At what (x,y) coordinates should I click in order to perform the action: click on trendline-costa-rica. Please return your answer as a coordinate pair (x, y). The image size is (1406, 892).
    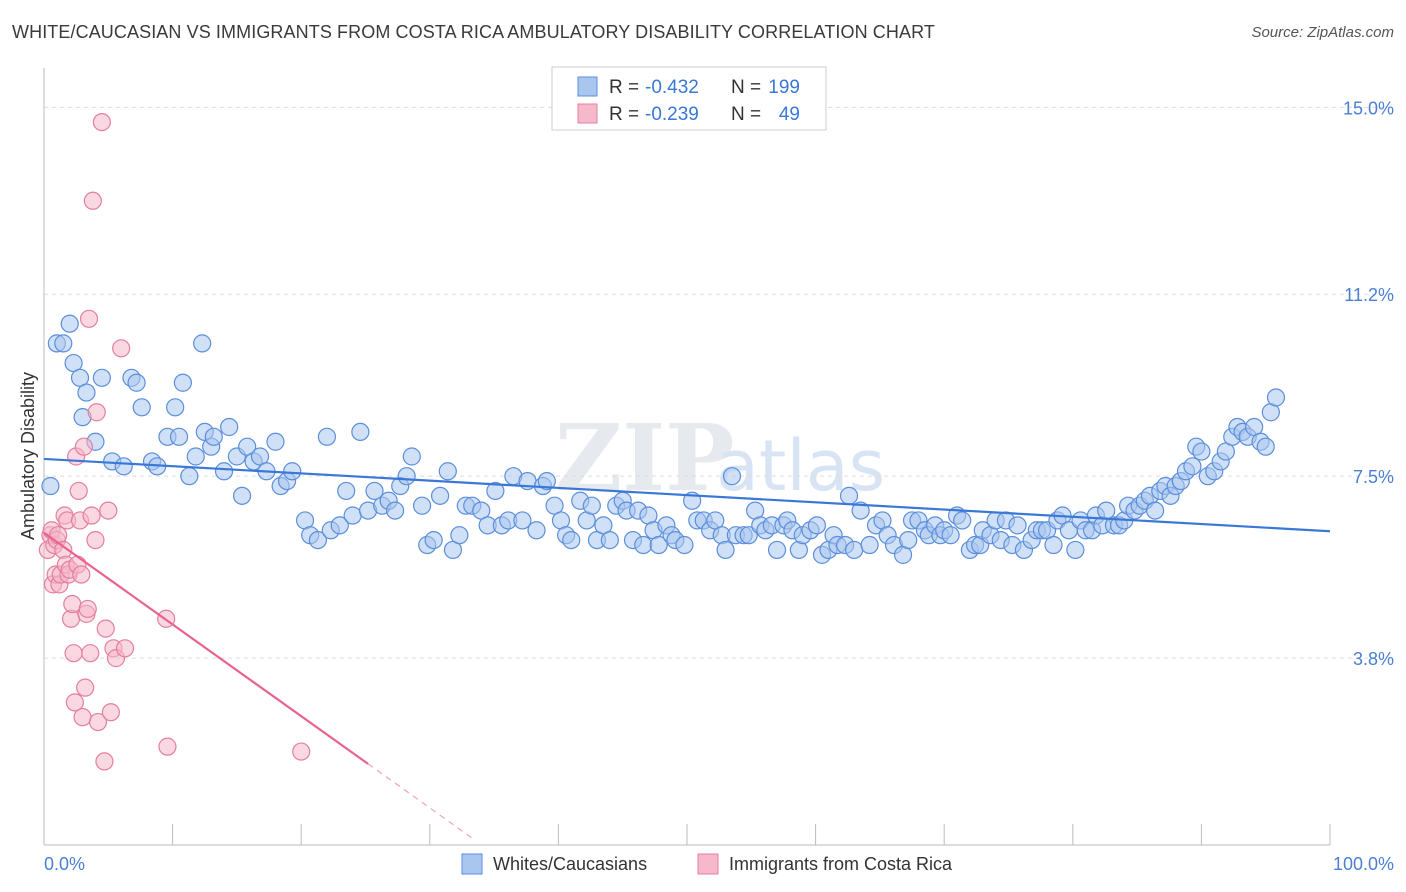
    Looking at the image, I should click on (206, 648).